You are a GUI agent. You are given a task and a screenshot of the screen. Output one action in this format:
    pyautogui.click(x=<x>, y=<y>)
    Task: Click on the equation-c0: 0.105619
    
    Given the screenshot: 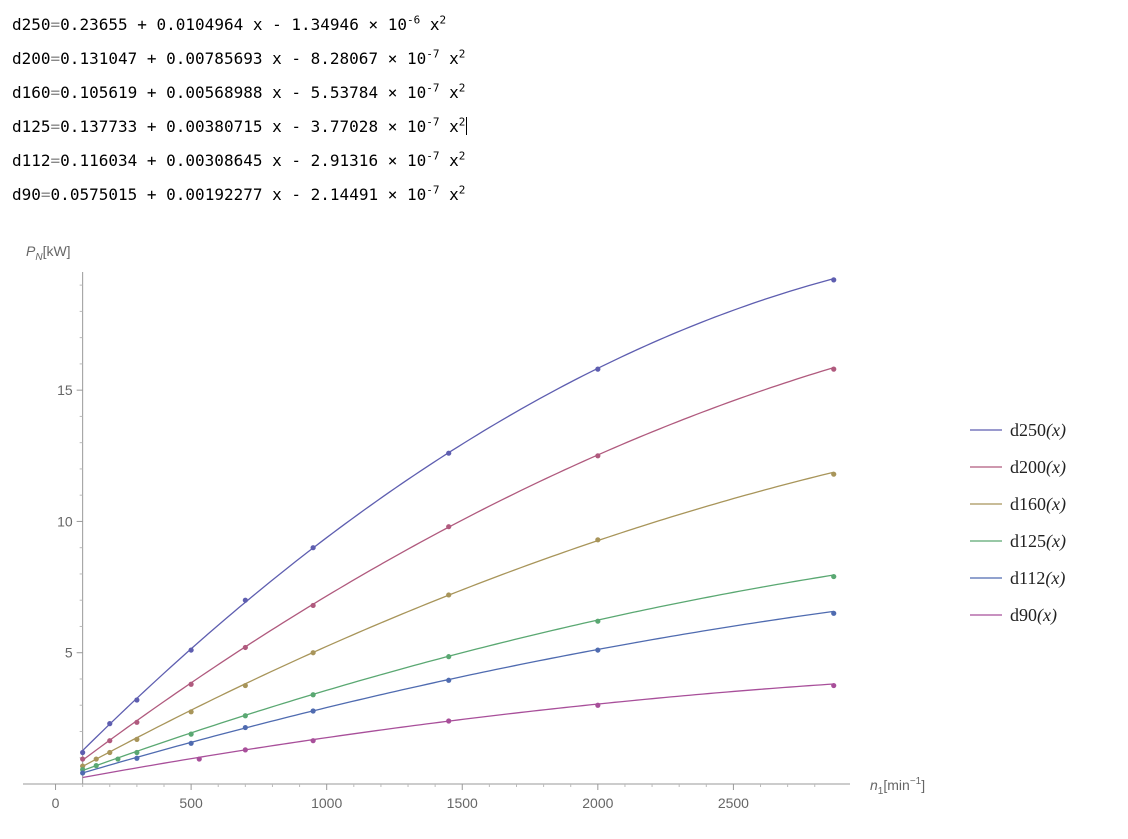 What is the action you would take?
    pyautogui.click(x=99, y=92)
    